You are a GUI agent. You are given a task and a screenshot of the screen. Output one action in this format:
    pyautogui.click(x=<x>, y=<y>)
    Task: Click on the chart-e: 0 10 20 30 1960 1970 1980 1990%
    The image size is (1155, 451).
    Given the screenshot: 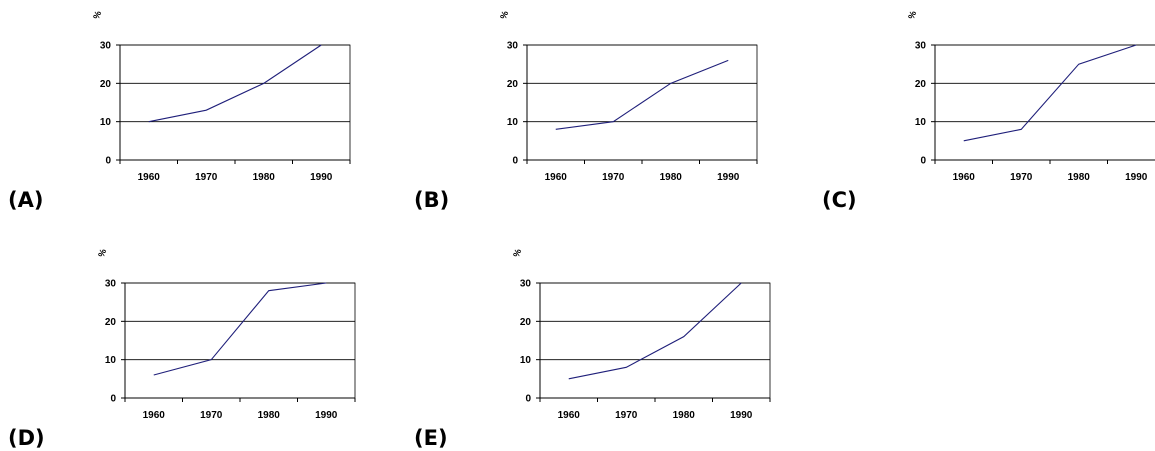 What is the action you would take?
    pyautogui.click(x=637, y=333)
    